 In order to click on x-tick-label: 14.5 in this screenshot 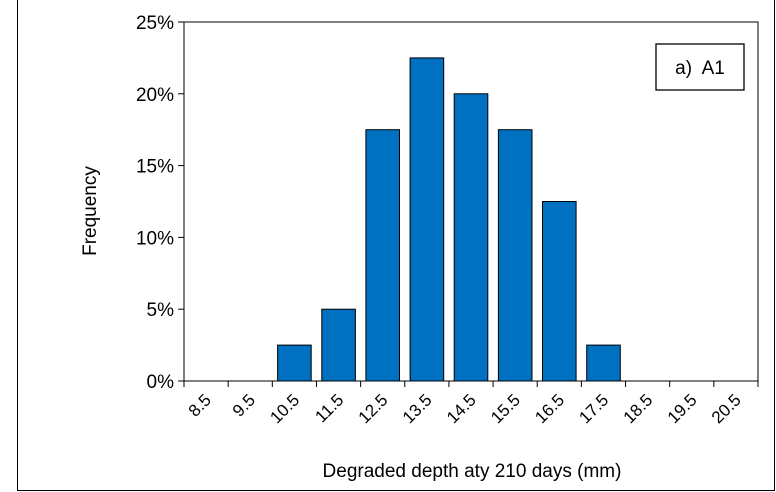, I will do `click(461, 408)`.